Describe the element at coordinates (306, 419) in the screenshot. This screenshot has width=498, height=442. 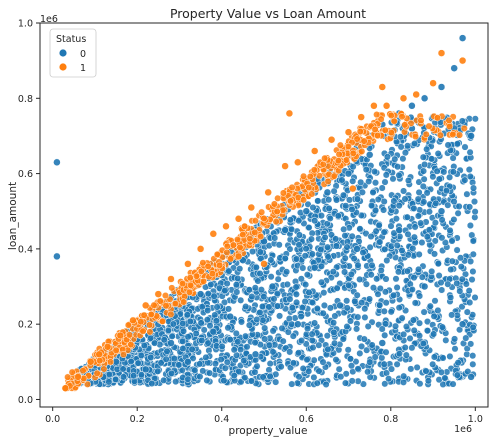
I see `x-tick-label: 0.6` at that location.